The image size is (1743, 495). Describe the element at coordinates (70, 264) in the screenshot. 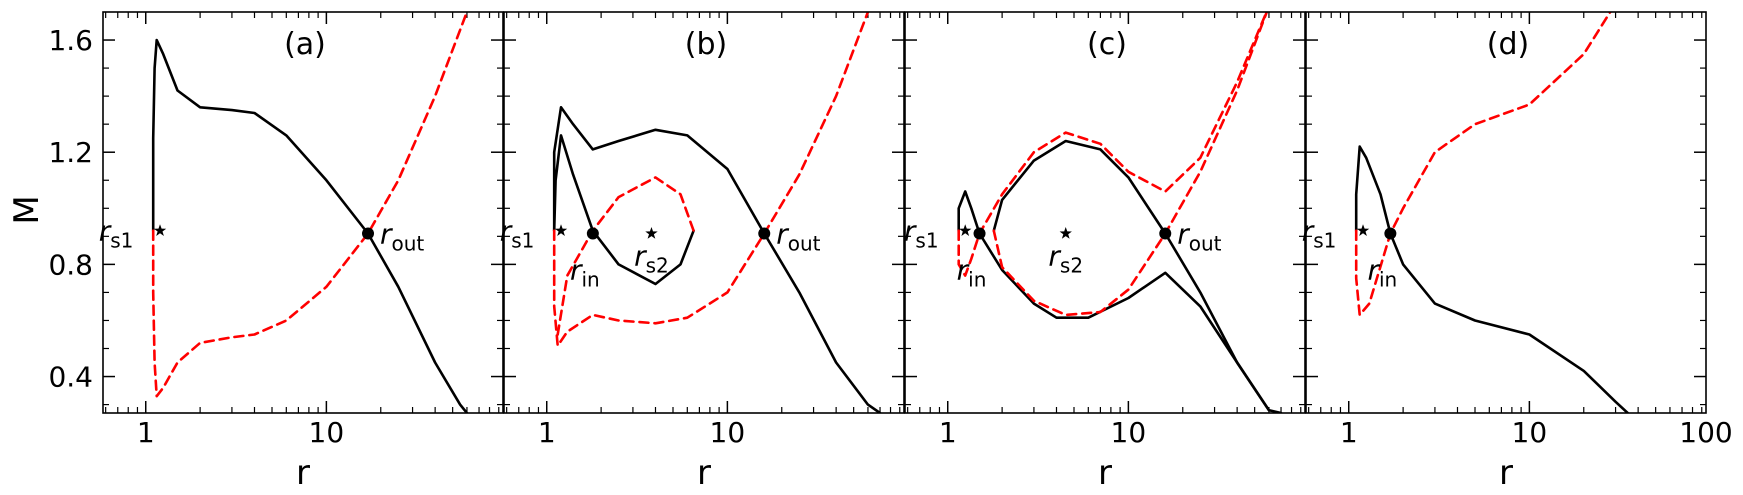

I see `y-tick-label: 0.8` at that location.